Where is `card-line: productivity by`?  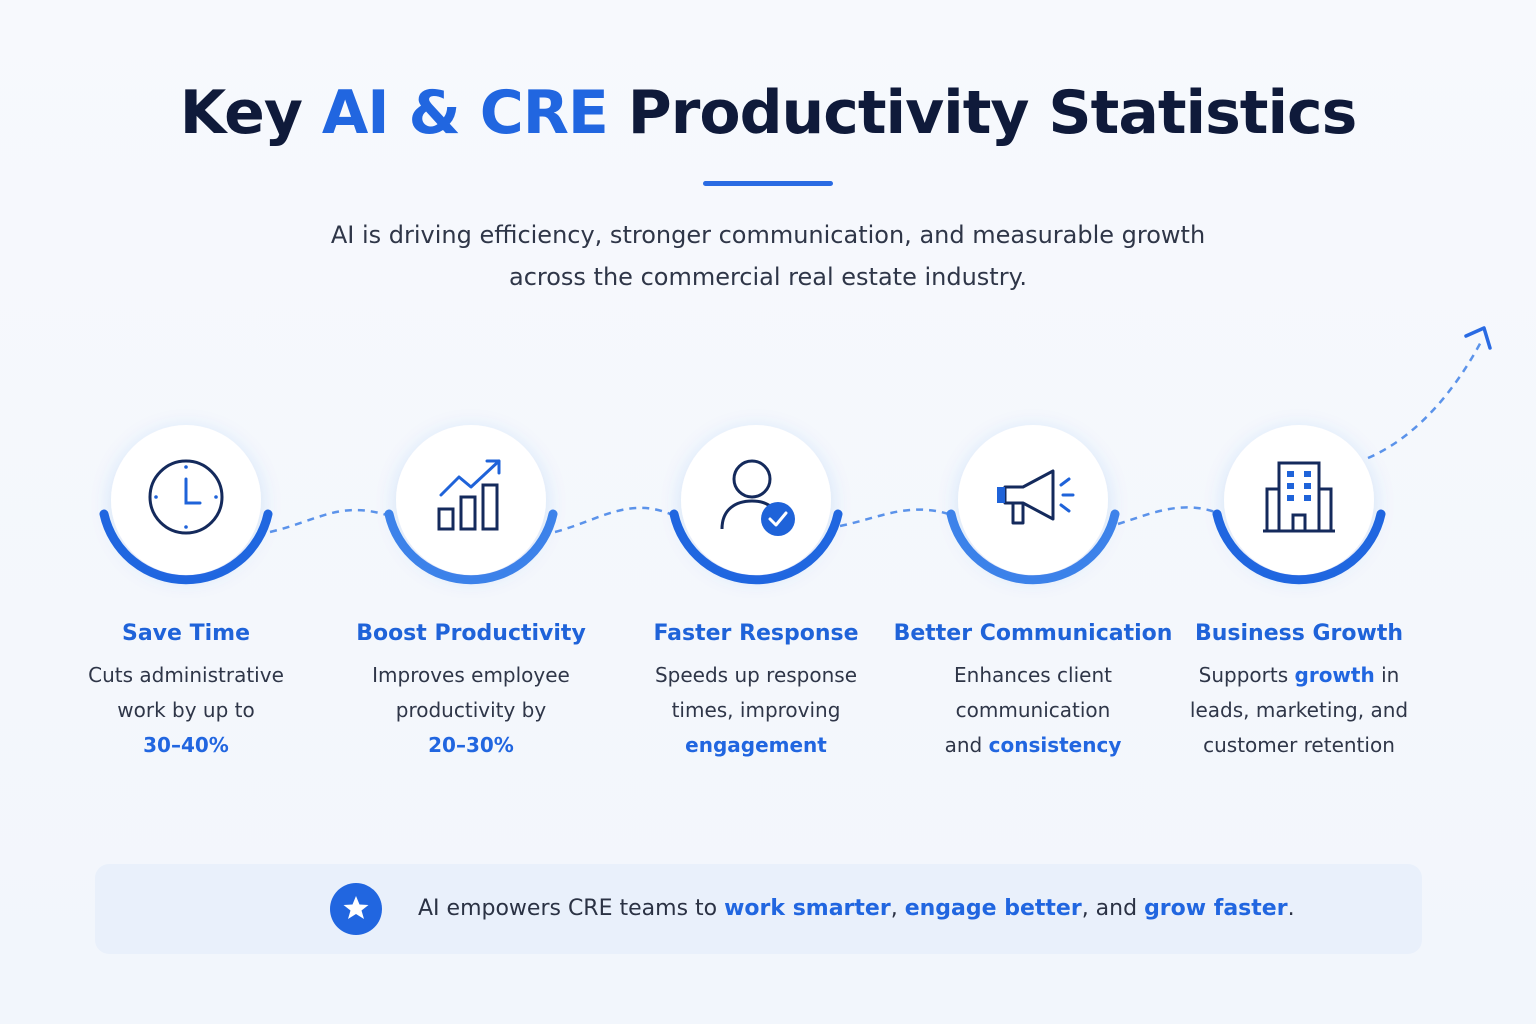 card-line: productivity by is located at coordinates (471, 710).